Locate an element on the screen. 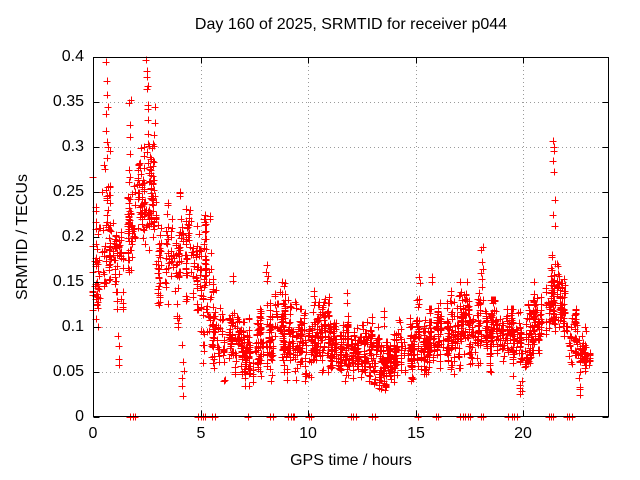 This screenshot has width=640, height=480. y-tick-label: 0.1 is located at coordinates (72, 326).